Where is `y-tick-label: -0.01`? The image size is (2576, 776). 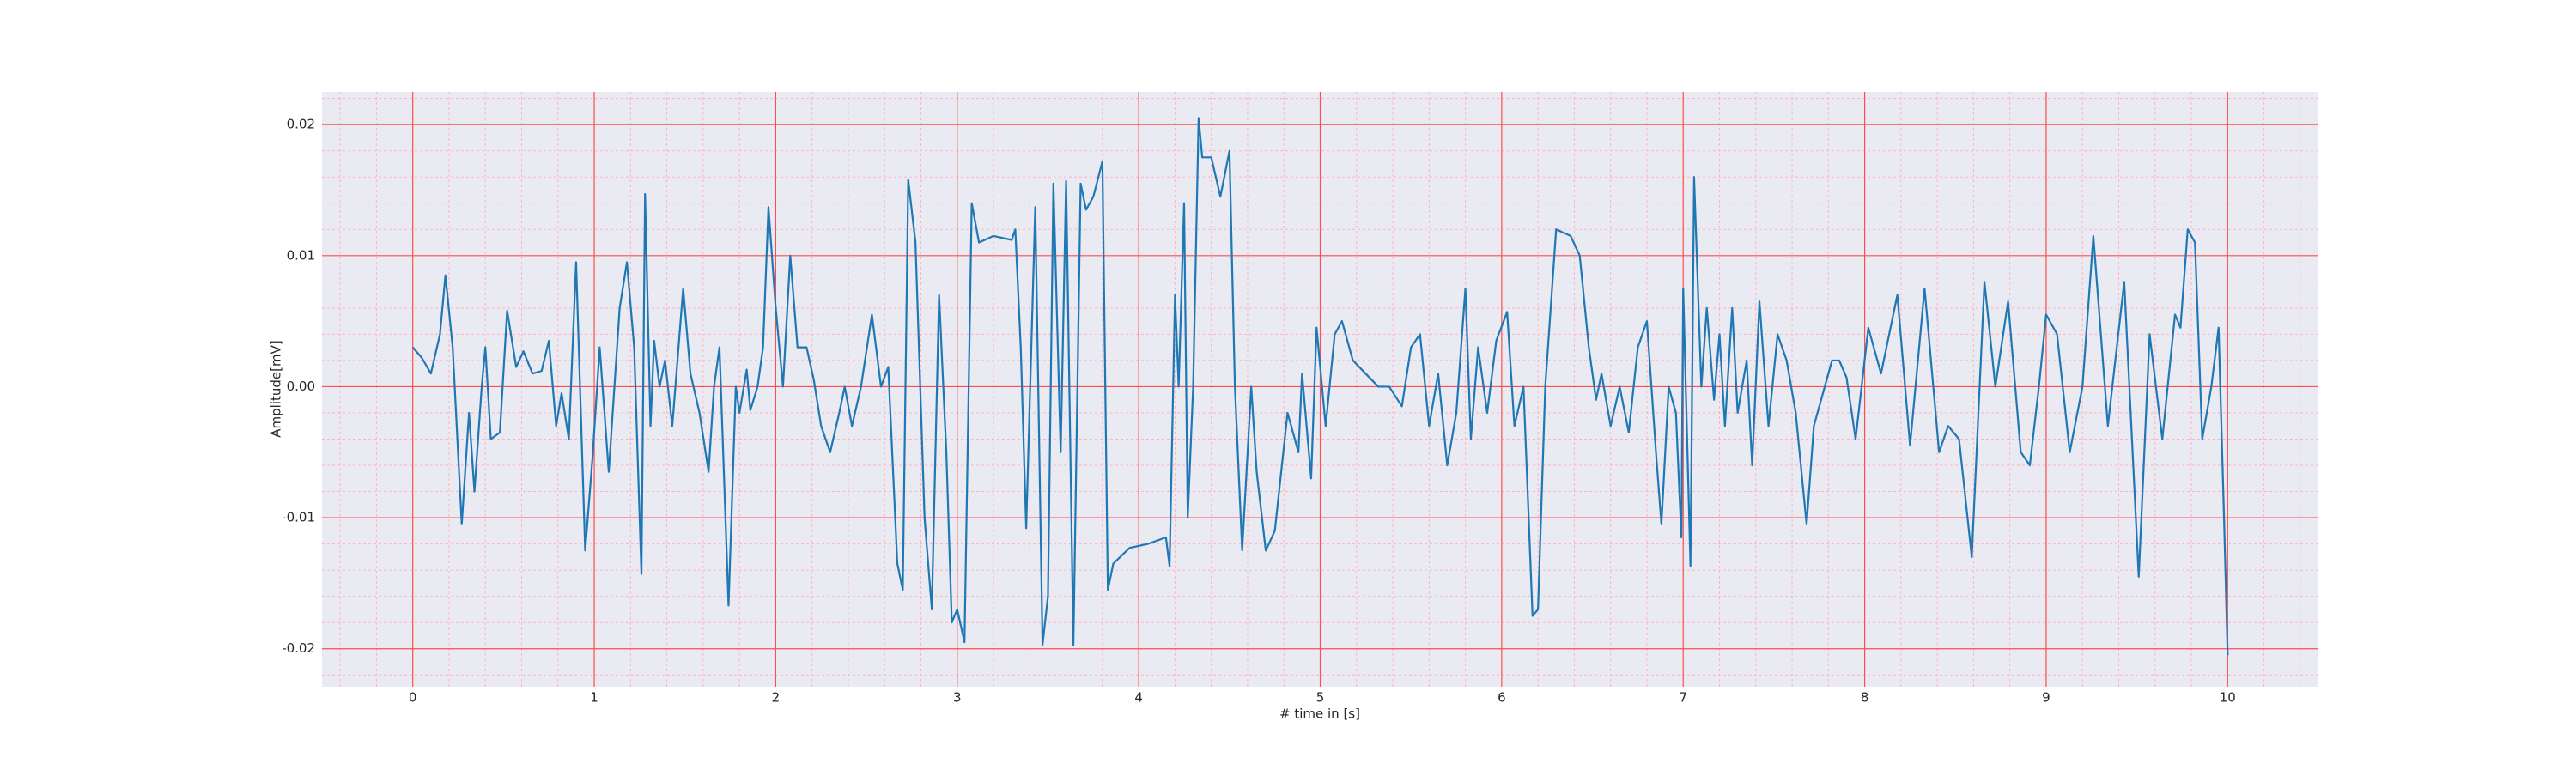 y-tick-label: -0.01 is located at coordinates (298, 517).